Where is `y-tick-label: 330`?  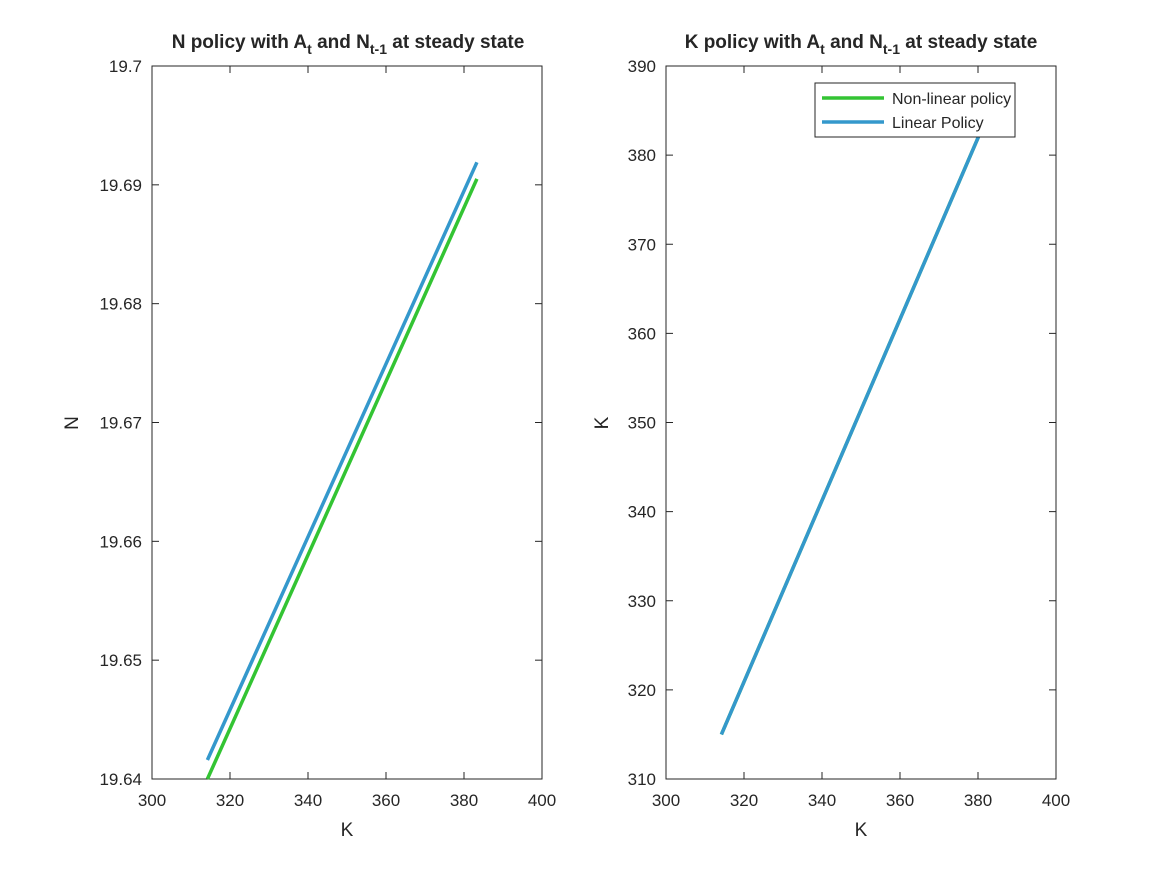 y-tick-label: 330 is located at coordinates (642, 601).